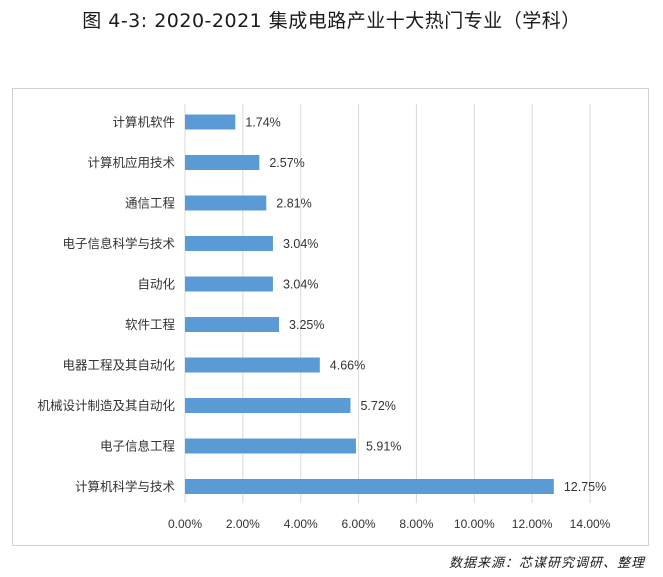  What do you see at coordinates (118, 365) in the screenshot?
I see `category-label: 电器工程及其自动化` at bounding box center [118, 365].